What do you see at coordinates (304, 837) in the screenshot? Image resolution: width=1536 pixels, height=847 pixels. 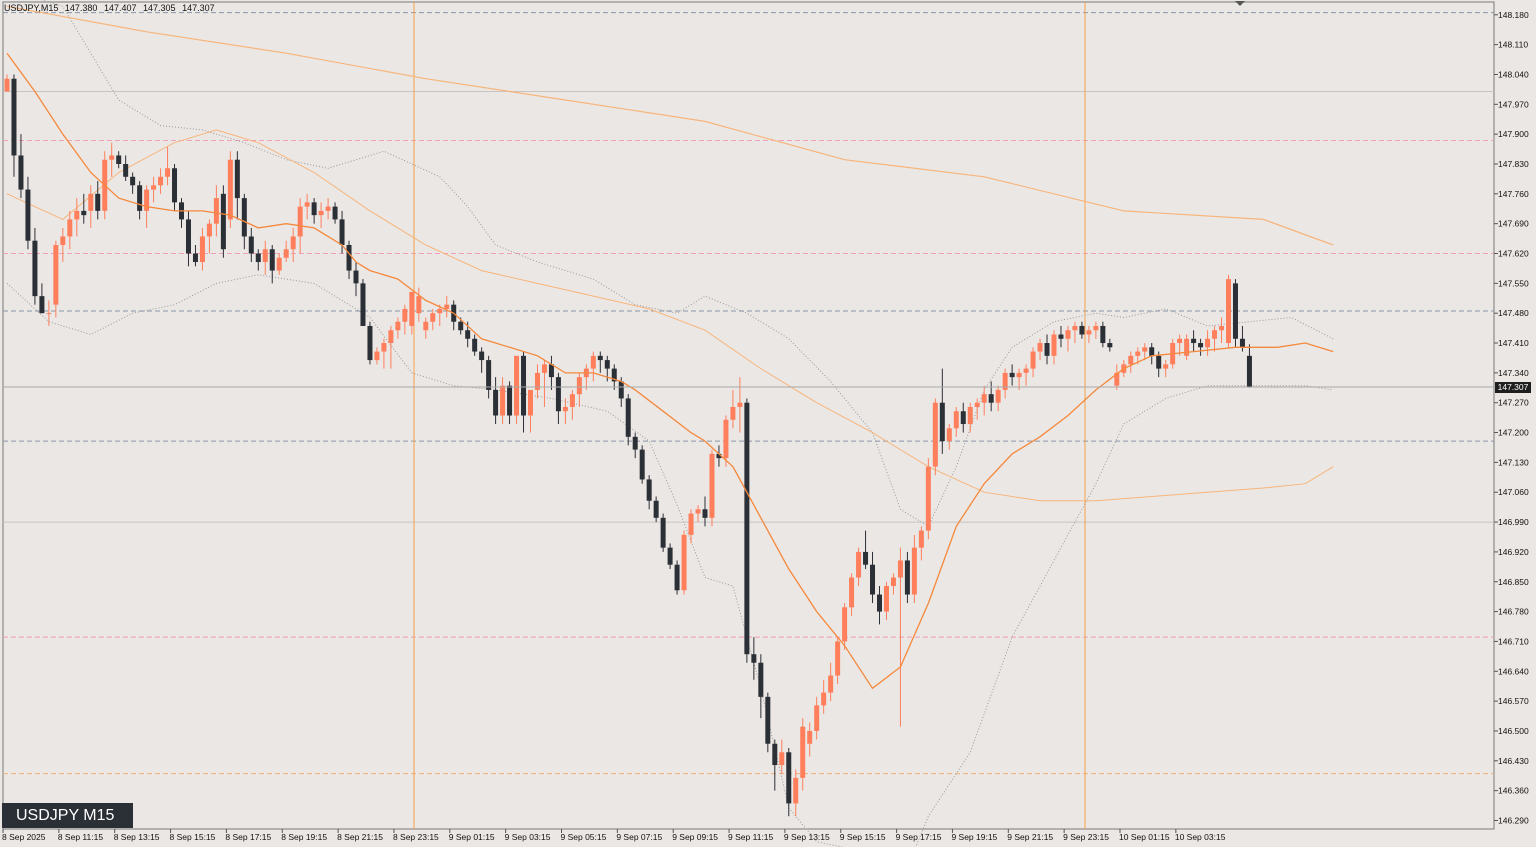 I see `x-tick-label: 8 Sep 19:15` at bounding box center [304, 837].